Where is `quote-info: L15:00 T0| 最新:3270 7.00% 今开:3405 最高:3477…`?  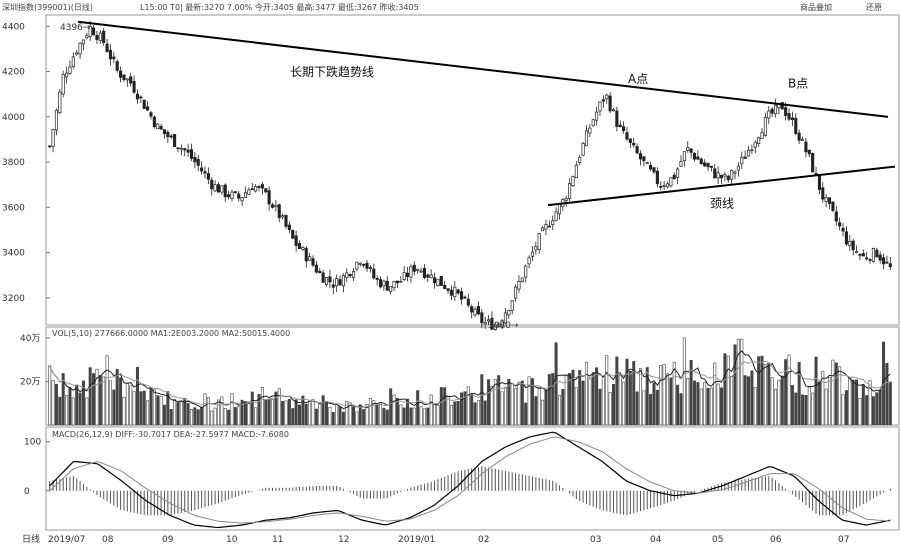
quote-info: L15:00 T0| 最新:3270 7.00% 今开:3405 最高:3477… is located at coordinates (279, 7).